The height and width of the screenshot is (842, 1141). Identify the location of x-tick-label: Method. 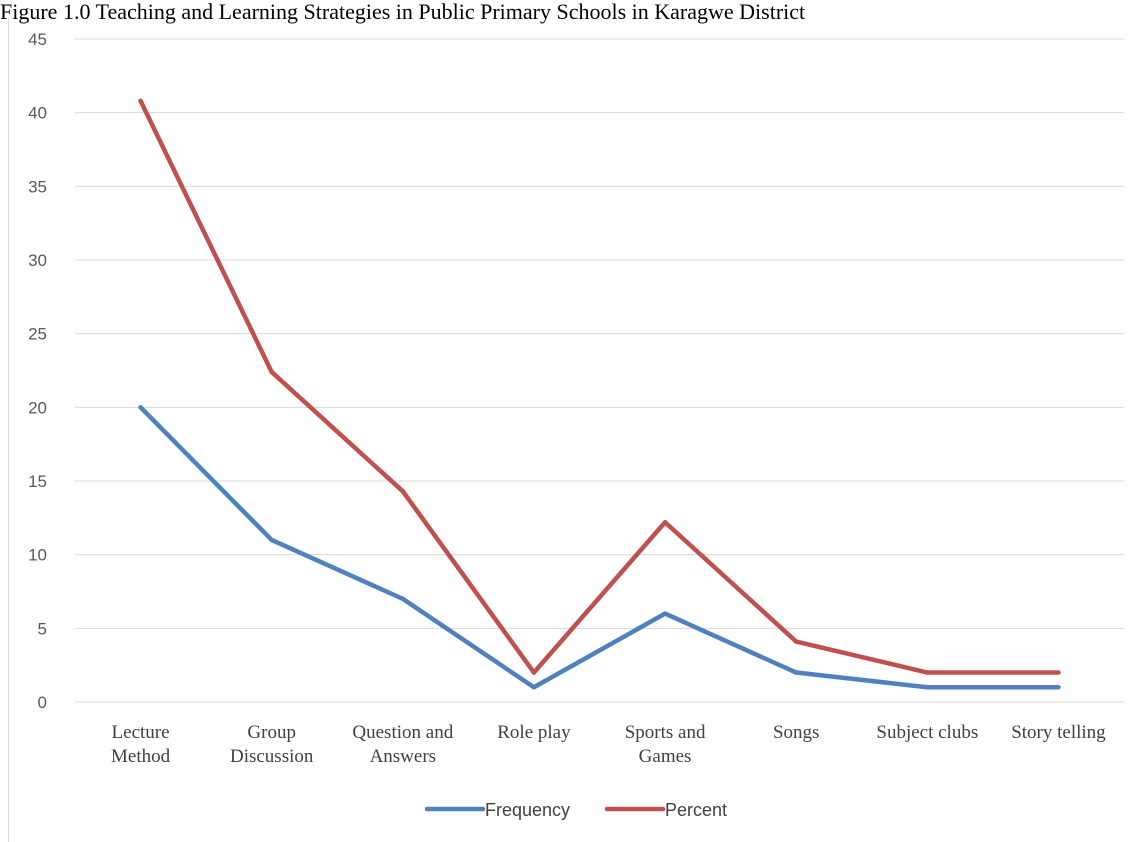
(141, 756).